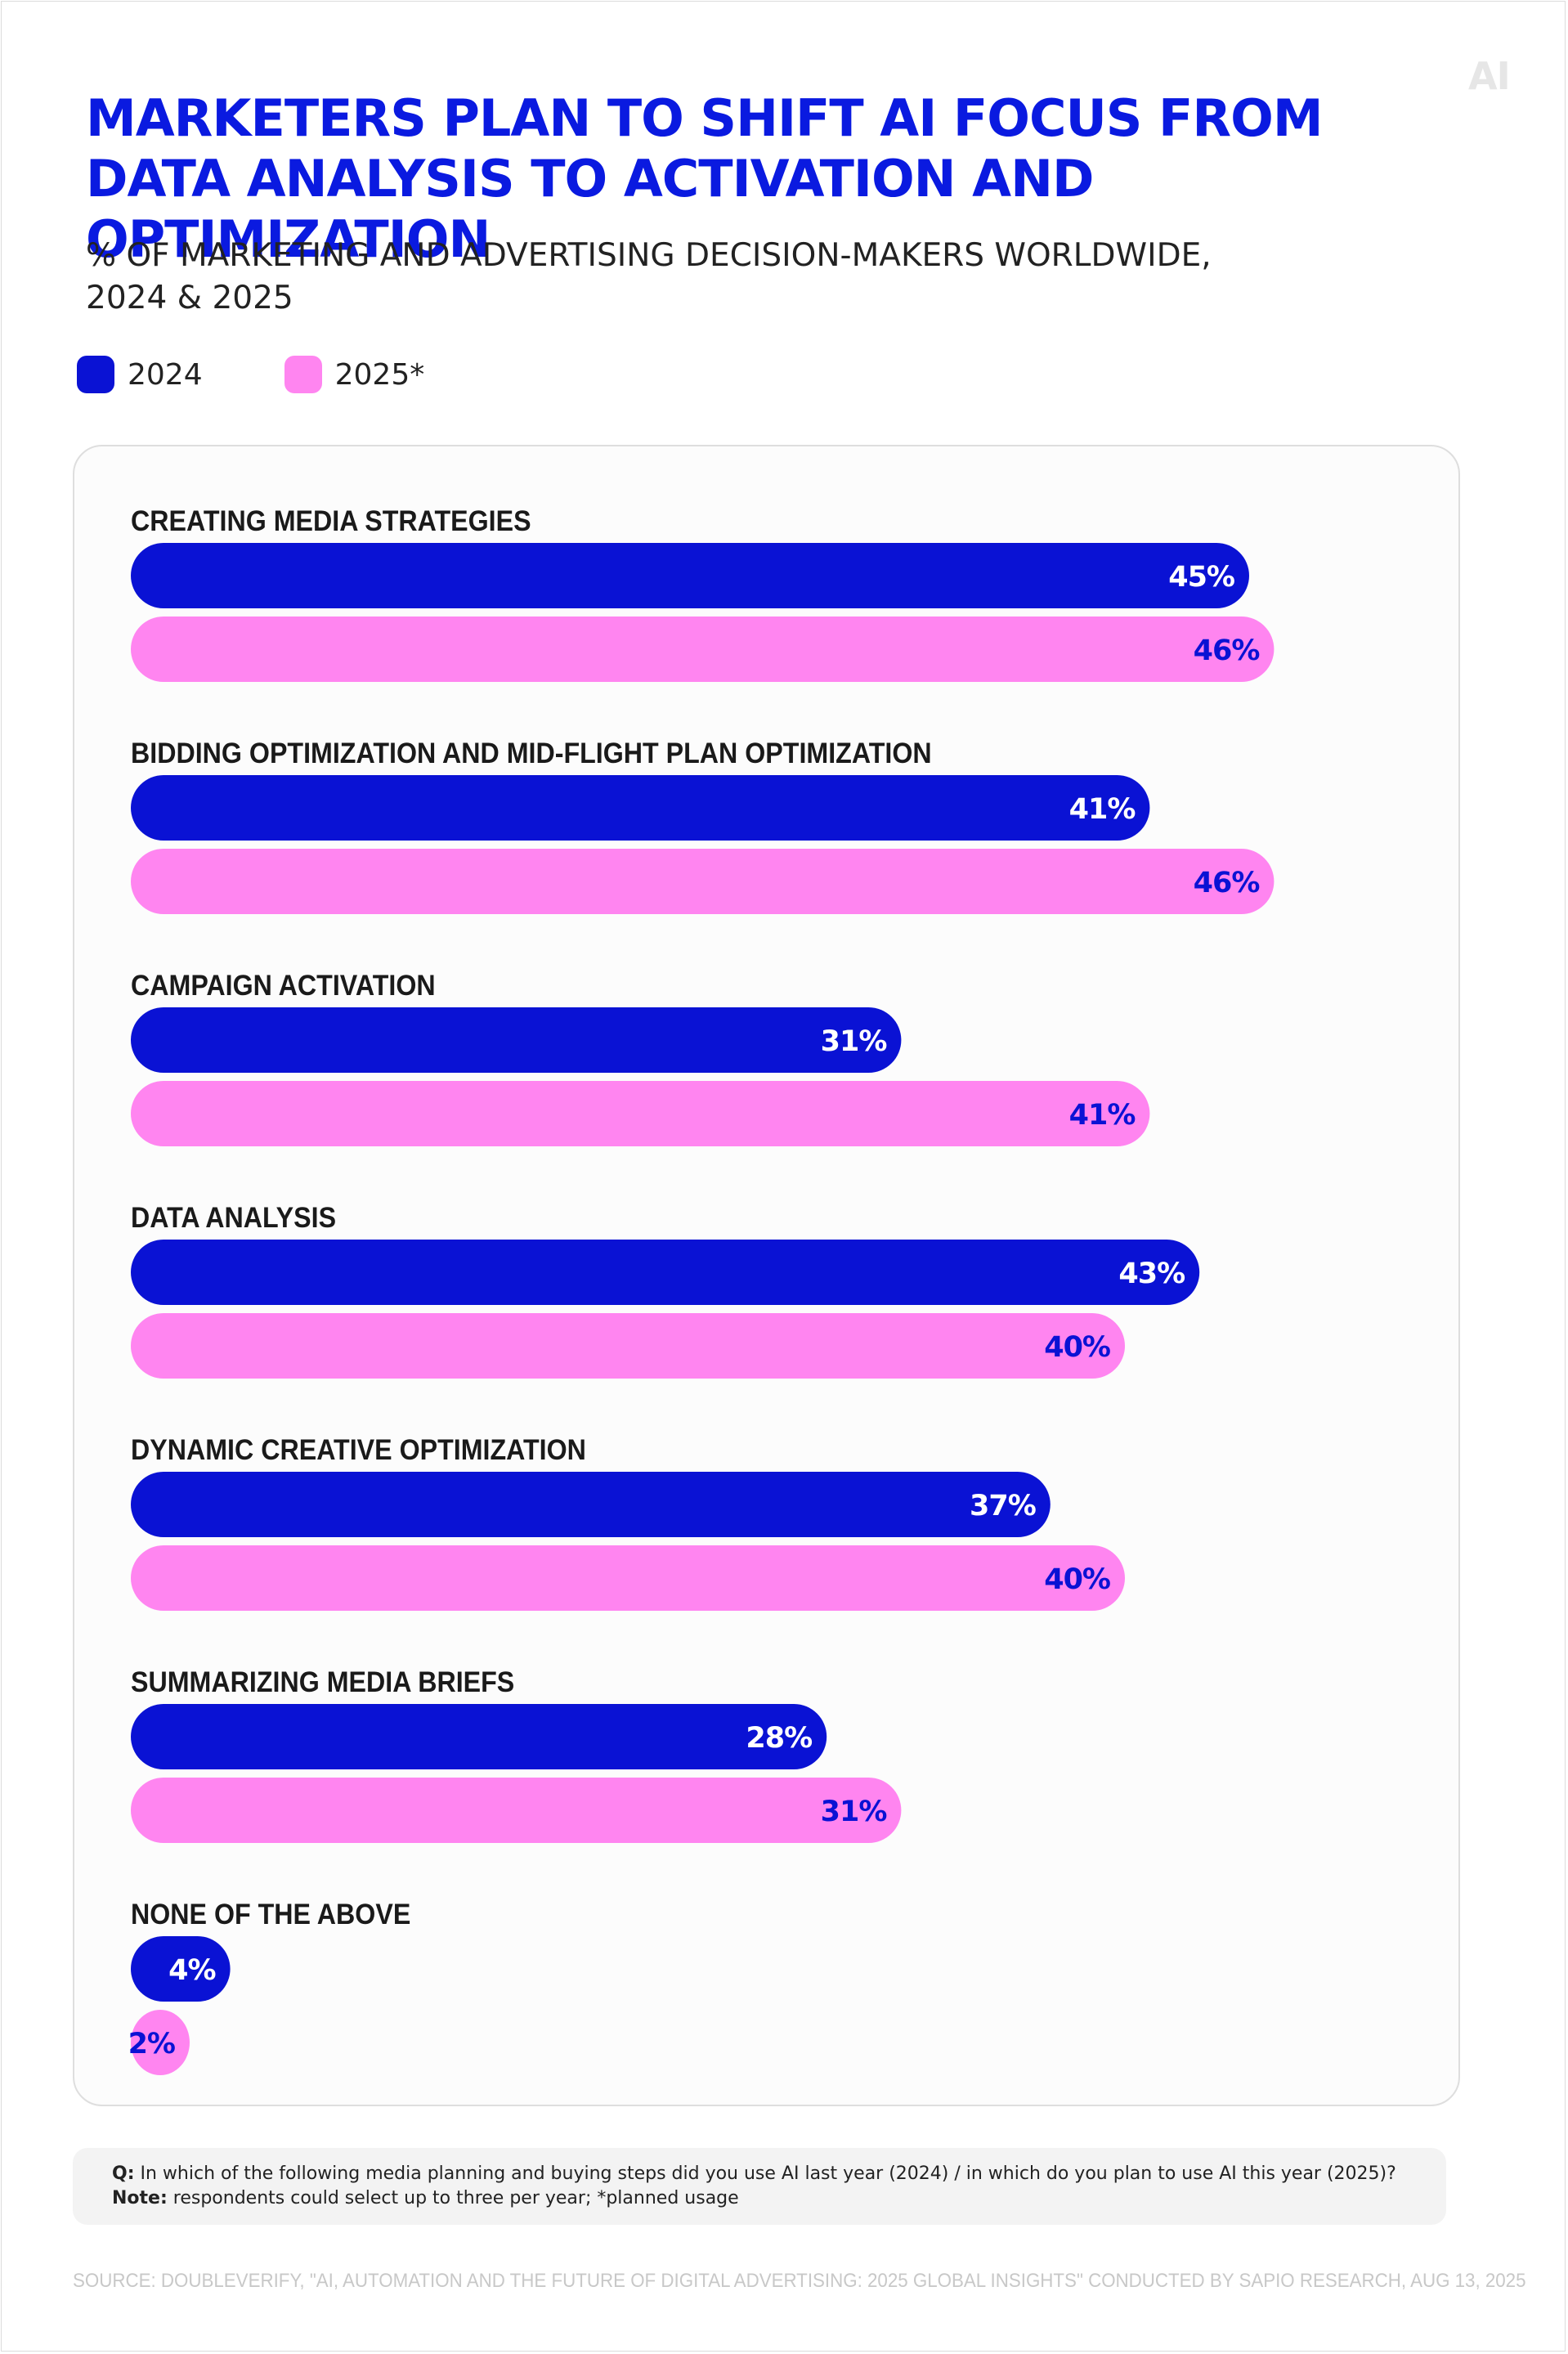 The width and height of the screenshot is (1568, 2354). I want to click on value-label-2024: 41%, so click(1102, 810).